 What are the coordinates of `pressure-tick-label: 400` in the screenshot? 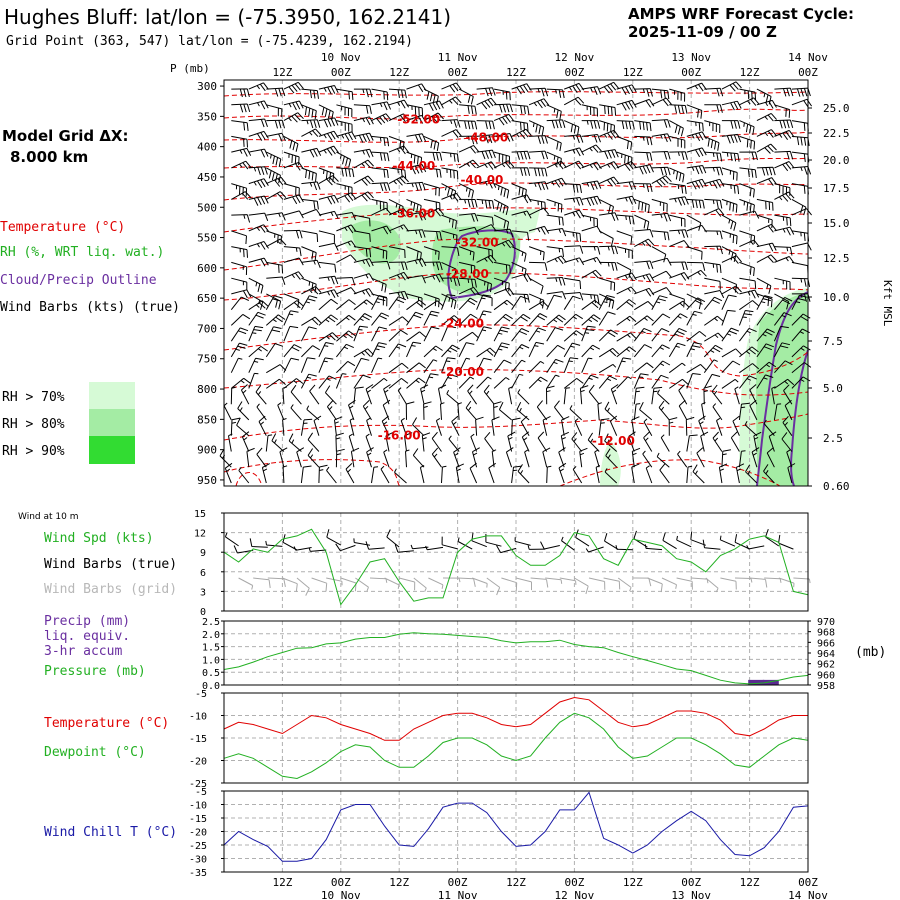 It's located at (207, 147).